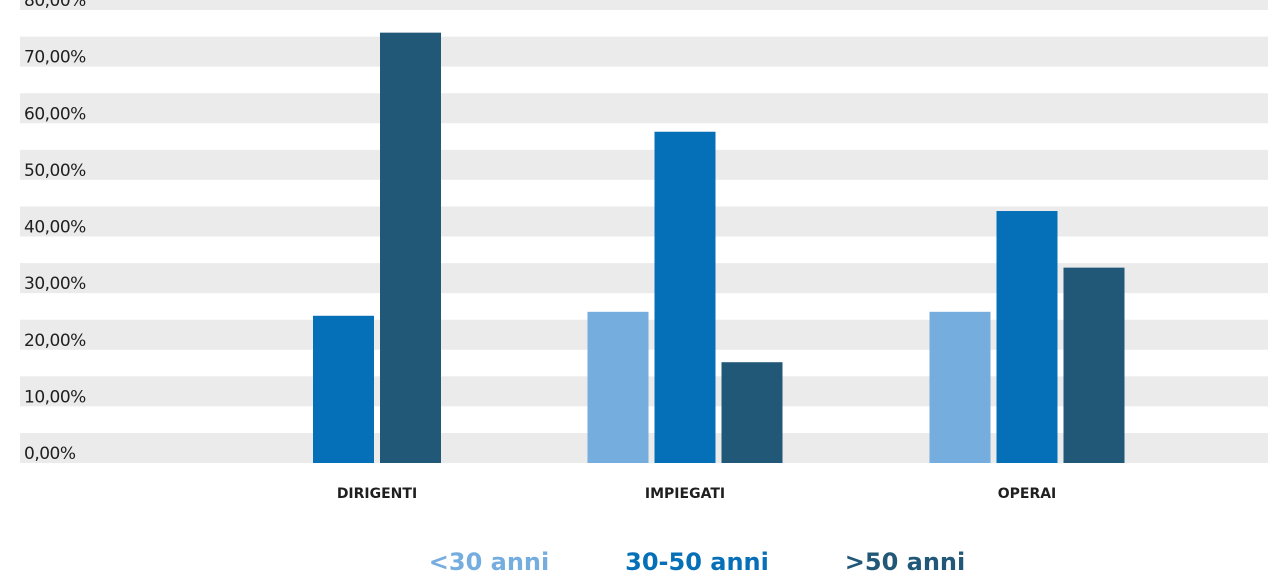 This screenshot has height=578, width=1281. I want to click on x-tick-label: OPERAI, so click(1027, 494).